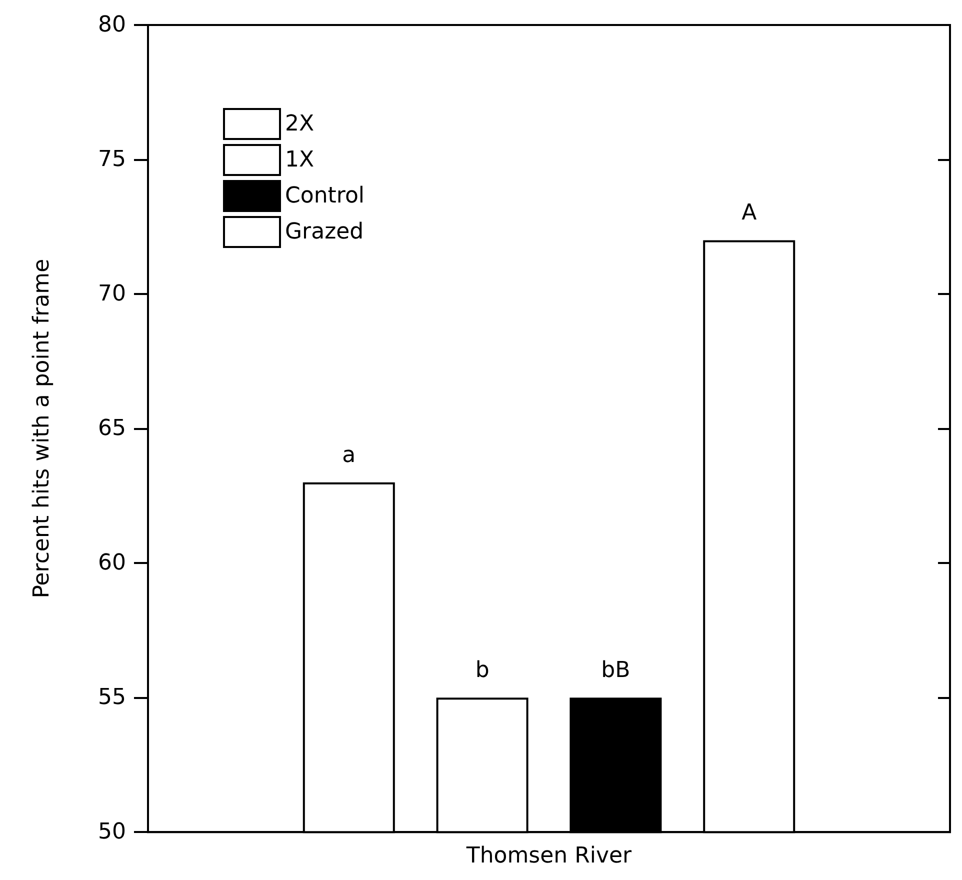 This screenshot has width=962, height=880. Describe the element at coordinates (112, 159) in the screenshot. I see `y-tick-label: 75` at that location.